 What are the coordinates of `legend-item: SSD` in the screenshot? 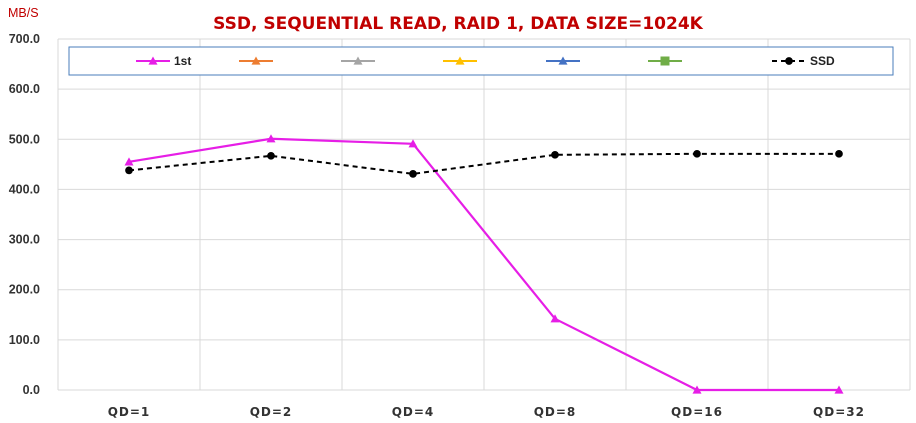 It's located at (803, 61).